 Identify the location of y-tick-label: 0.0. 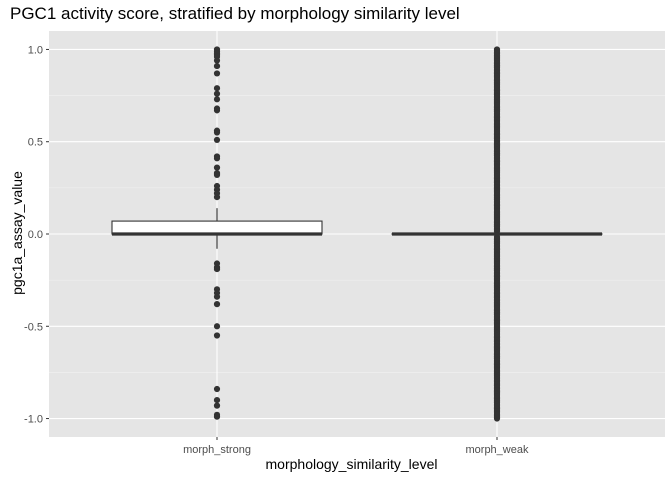
(35, 235).